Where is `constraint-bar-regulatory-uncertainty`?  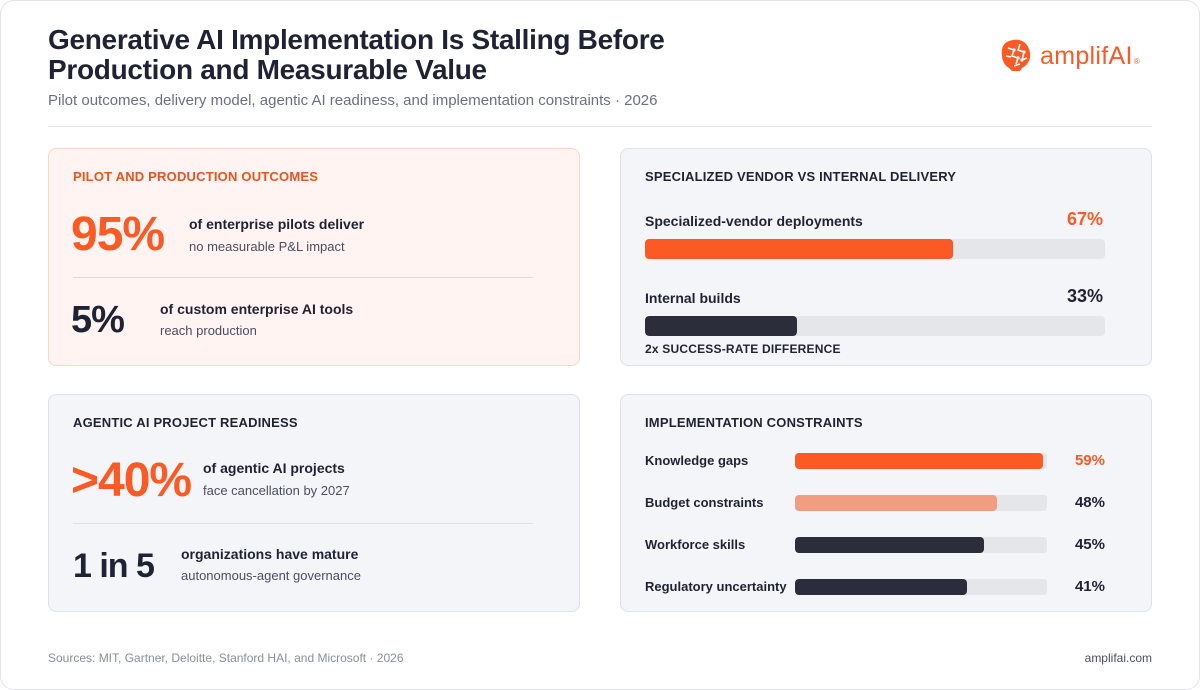
constraint-bar-regulatory-uncertainty is located at coordinates (881, 587).